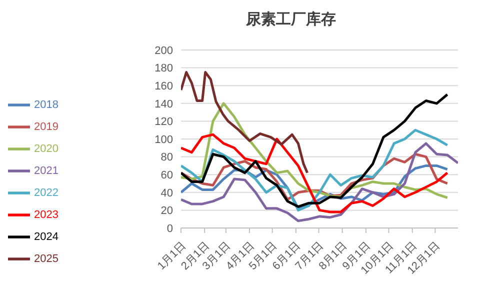 The width and height of the screenshot is (482, 290). What do you see at coordinates (166, 158) in the screenshot?
I see `y-tick-label: 80` at bounding box center [166, 158].